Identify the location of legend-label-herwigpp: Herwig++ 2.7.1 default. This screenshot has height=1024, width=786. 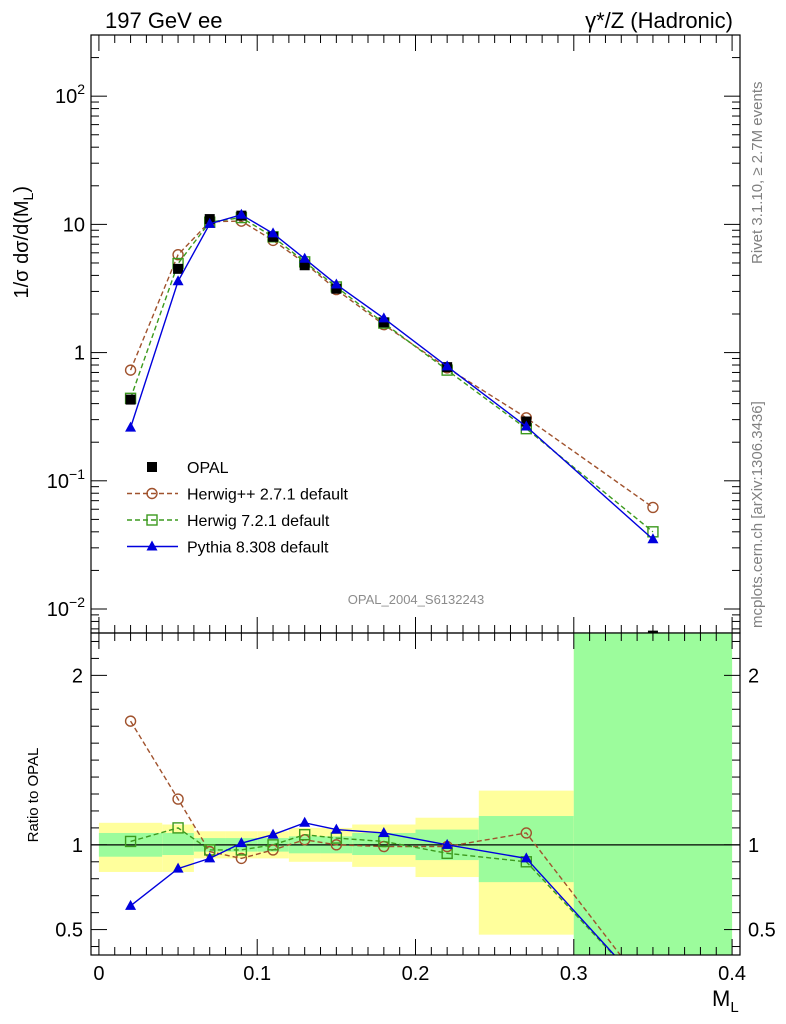
(268, 495).